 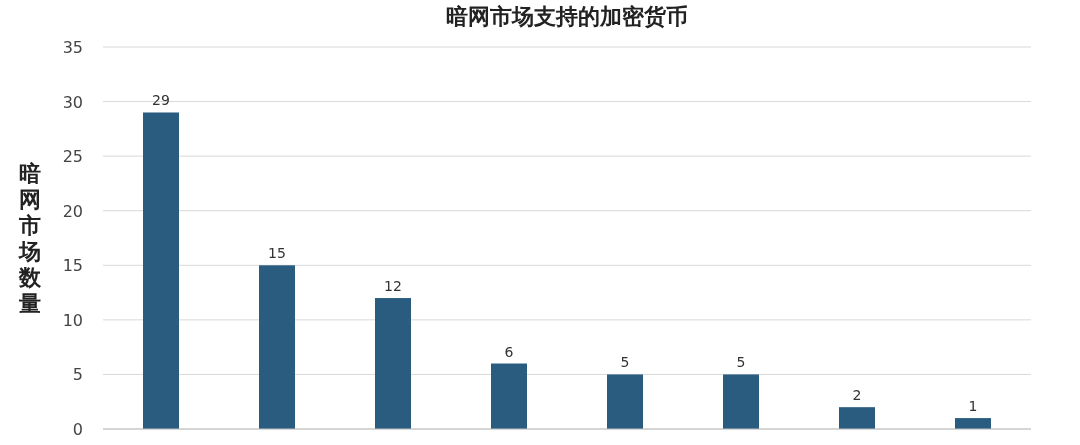 What do you see at coordinates (77, 375) in the screenshot?
I see `y-tick-label: 5` at bounding box center [77, 375].